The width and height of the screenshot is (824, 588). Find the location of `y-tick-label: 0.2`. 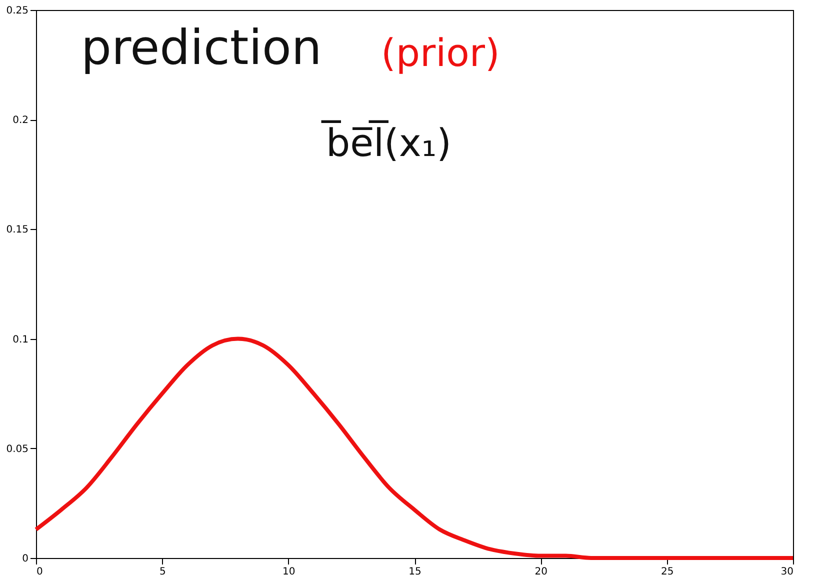

y-tick-label: 0.2 is located at coordinates (20, 120).